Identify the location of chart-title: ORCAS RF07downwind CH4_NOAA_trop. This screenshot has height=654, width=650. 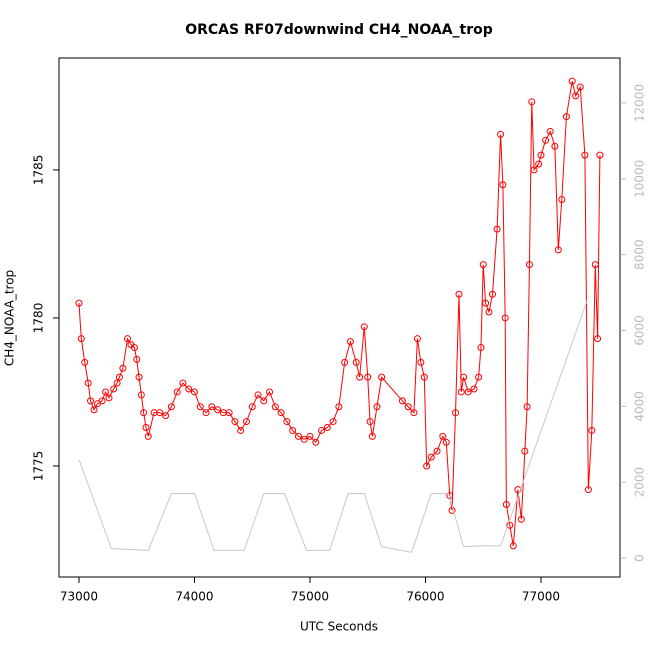
(339, 30).